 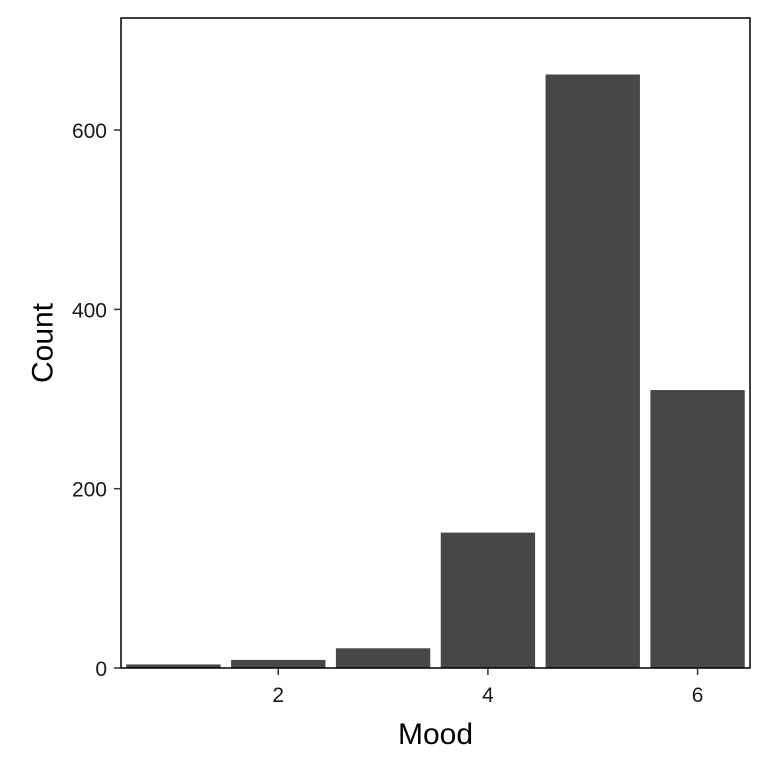 I want to click on y-tick-label: 200, so click(x=89, y=490).